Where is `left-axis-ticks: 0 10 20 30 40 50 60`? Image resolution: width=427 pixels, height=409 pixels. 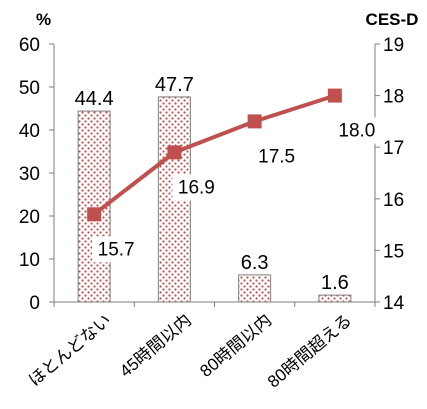 left-axis-ticks: 0 10 20 30 40 50 60 is located at coordinates (36, 174).